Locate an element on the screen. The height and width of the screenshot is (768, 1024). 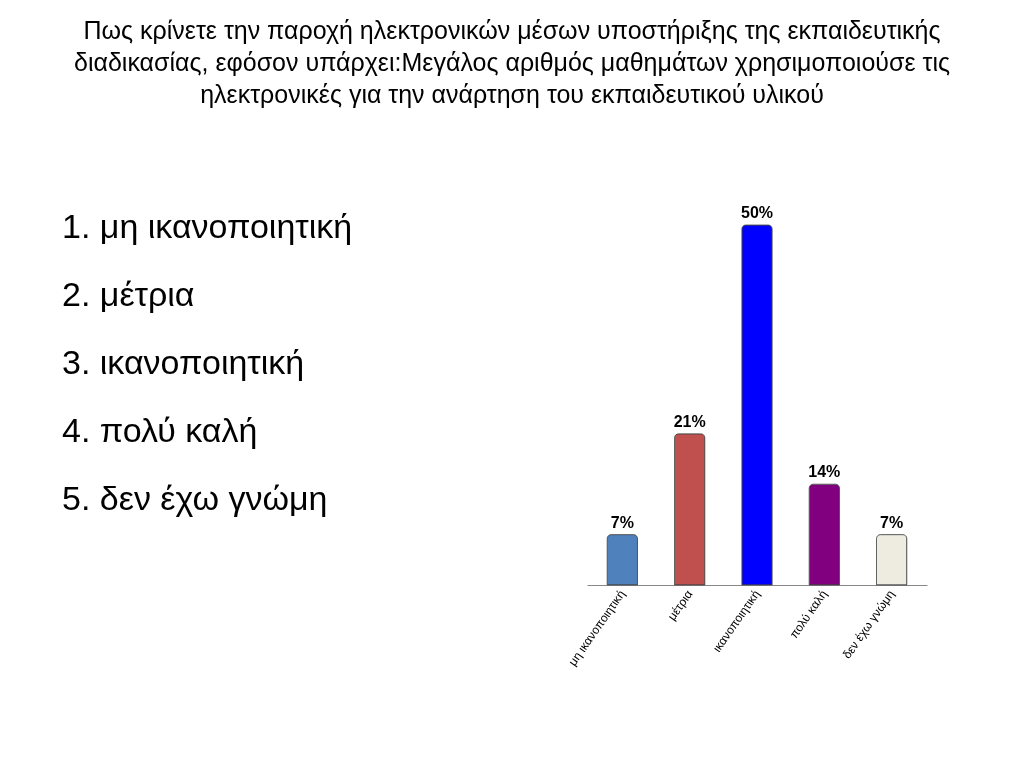
chart-title: Πως κρίνετε την παροχή ηλεκτρονικών μέσων υποστήριξης της εκπαιδευτικής διαδικασίας, εφόσον υπάρχει:Μεγάλος αριθμός μαθημάτων χρησιμοποιούσε τις ηλεκτρονικές για την ανάρτηση του εκπαιδευτικού υλικού is located at coordinates (512, 62).